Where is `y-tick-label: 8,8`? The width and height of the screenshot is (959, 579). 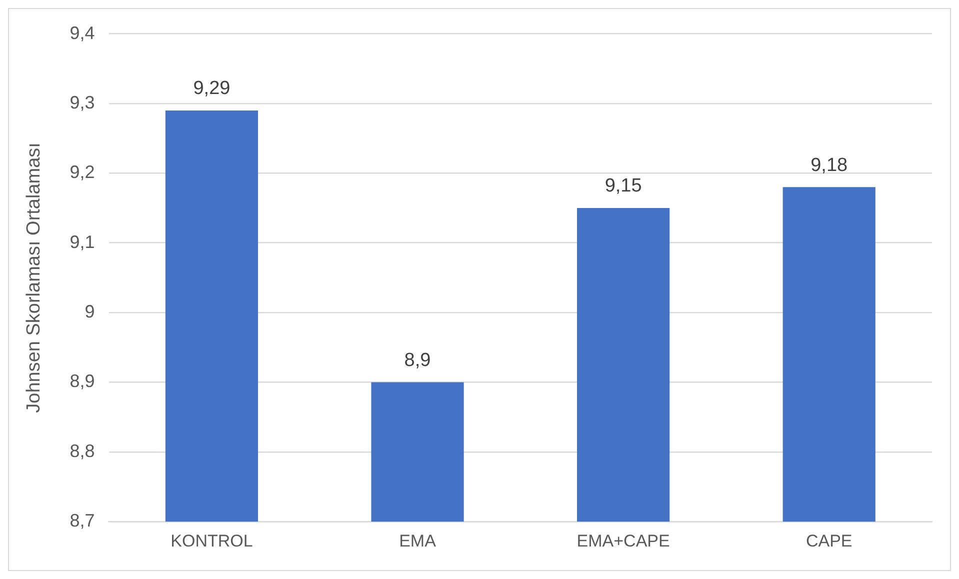
y-tick-label: 8,8 is located at coordinates (82, 450).